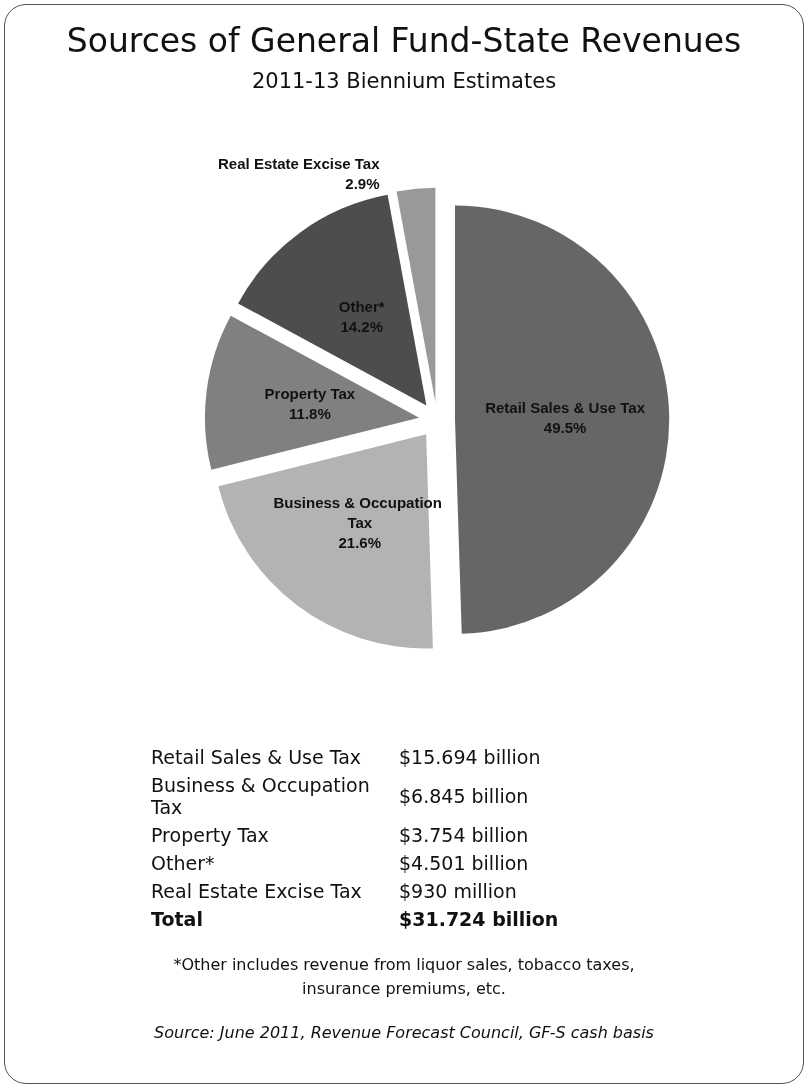  What do you see at coordinates (479, 919) in the screenshot?
I see `text: $31.724 billion` at bounding box center [479, 919].